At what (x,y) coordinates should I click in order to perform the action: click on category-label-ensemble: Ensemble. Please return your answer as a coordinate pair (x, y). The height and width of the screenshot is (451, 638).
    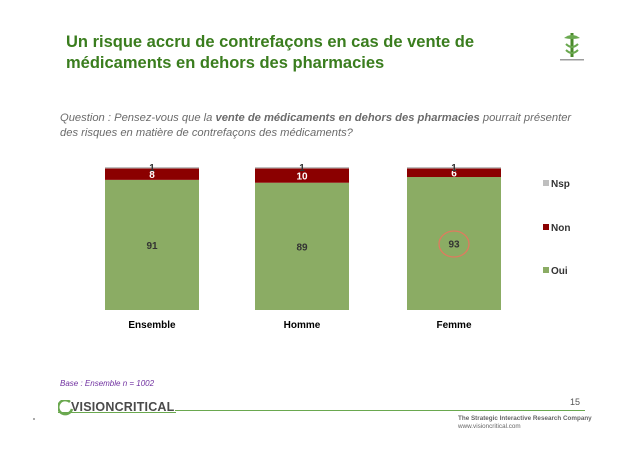
    Looking at the image, I should click on (152, 325).